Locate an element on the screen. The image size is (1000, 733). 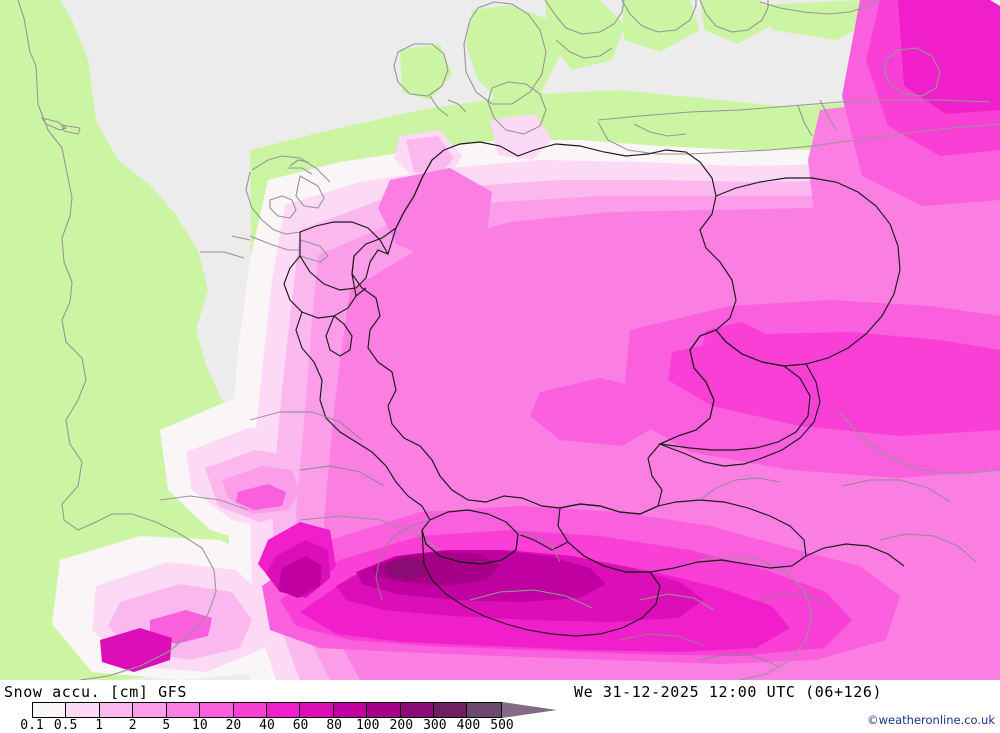
colorbar is located at coordinates (267, 710).